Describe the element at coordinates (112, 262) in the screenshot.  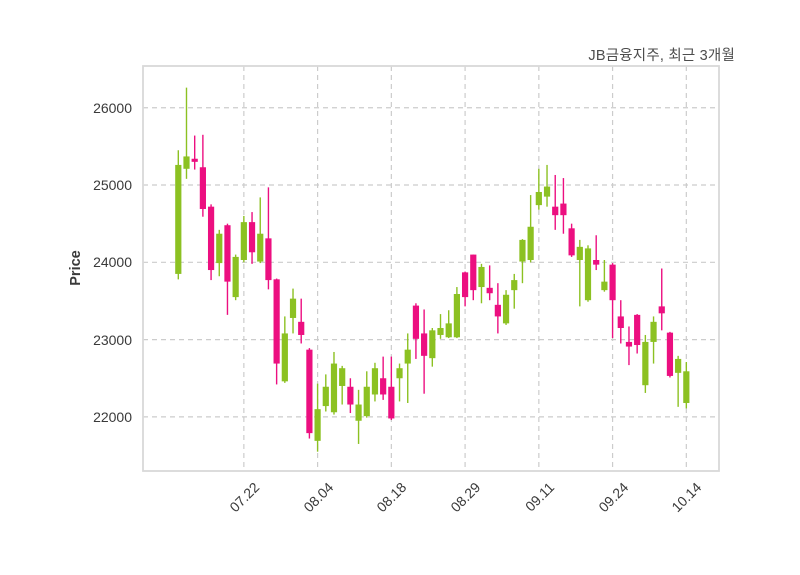
I see `y-tick-label: 24000` at that location.